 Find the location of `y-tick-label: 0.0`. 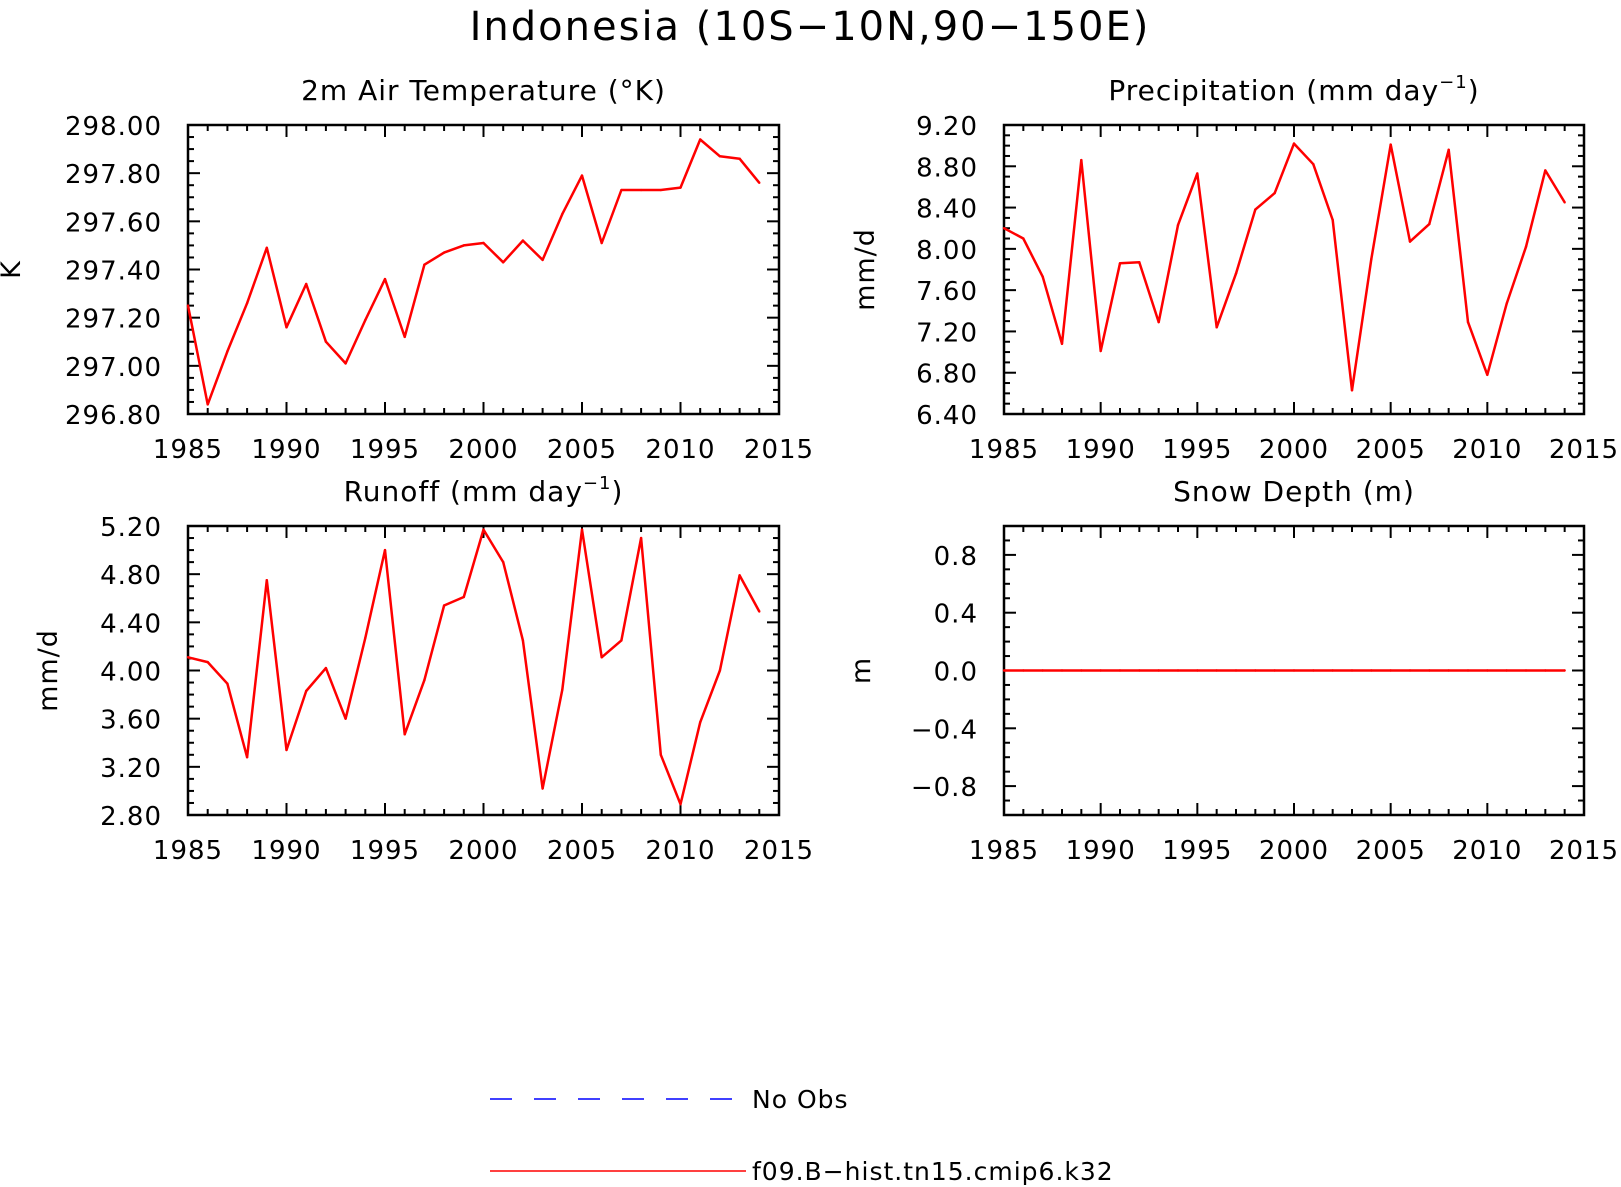

y-tick-label: 0.0 is located at coordinates (956, 673).